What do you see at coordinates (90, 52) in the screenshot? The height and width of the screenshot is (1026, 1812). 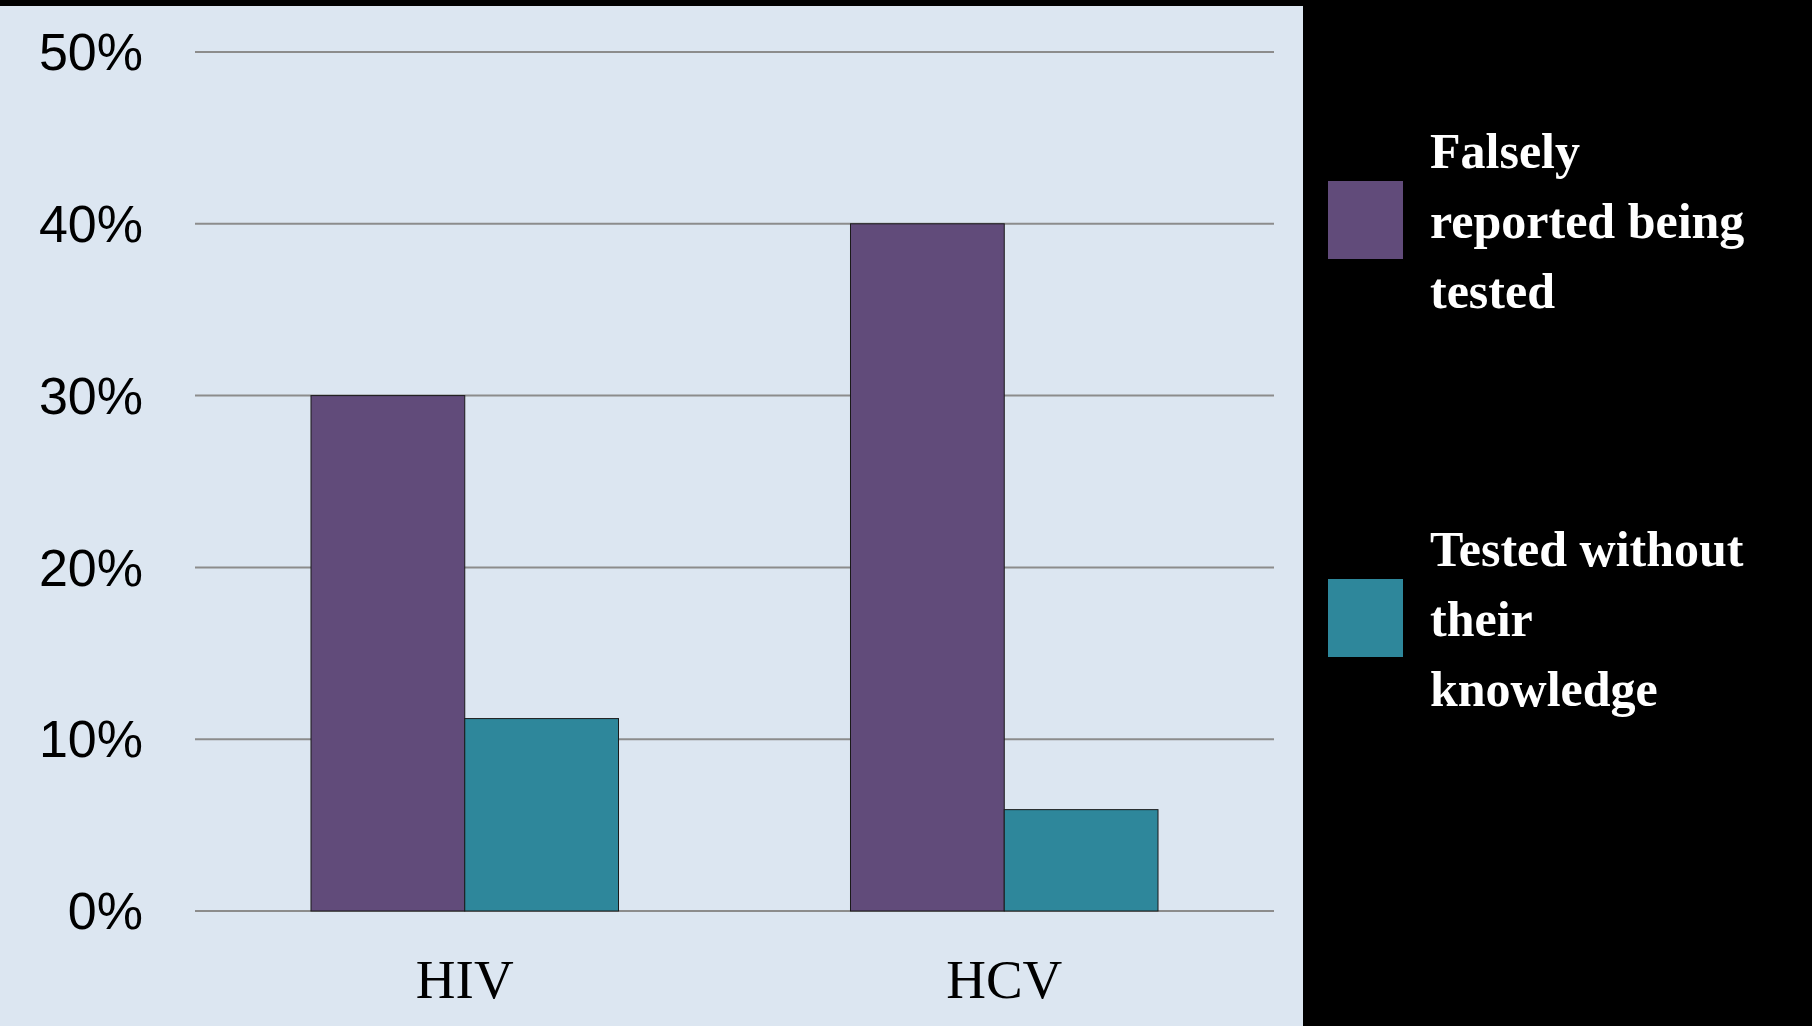 I see `y-tick-label: 50%` at bounding box center [90, 52].